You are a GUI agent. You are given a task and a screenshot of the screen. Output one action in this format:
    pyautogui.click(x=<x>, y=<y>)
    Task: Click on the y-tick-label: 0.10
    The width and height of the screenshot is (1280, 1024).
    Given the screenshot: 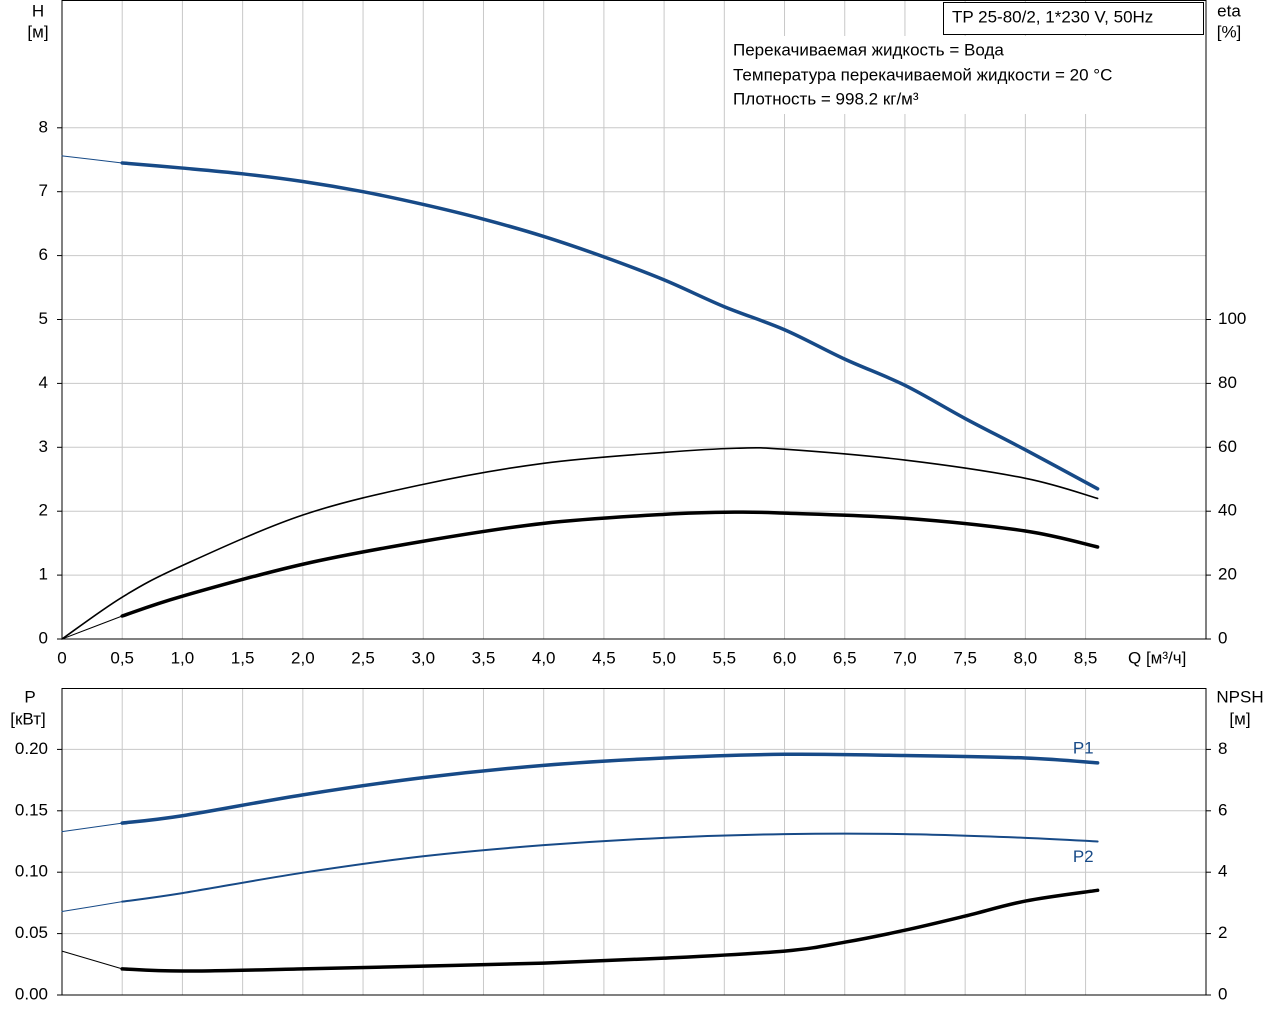 What is the action you would take?
    pyautogui.click(x=31, y=871)
    